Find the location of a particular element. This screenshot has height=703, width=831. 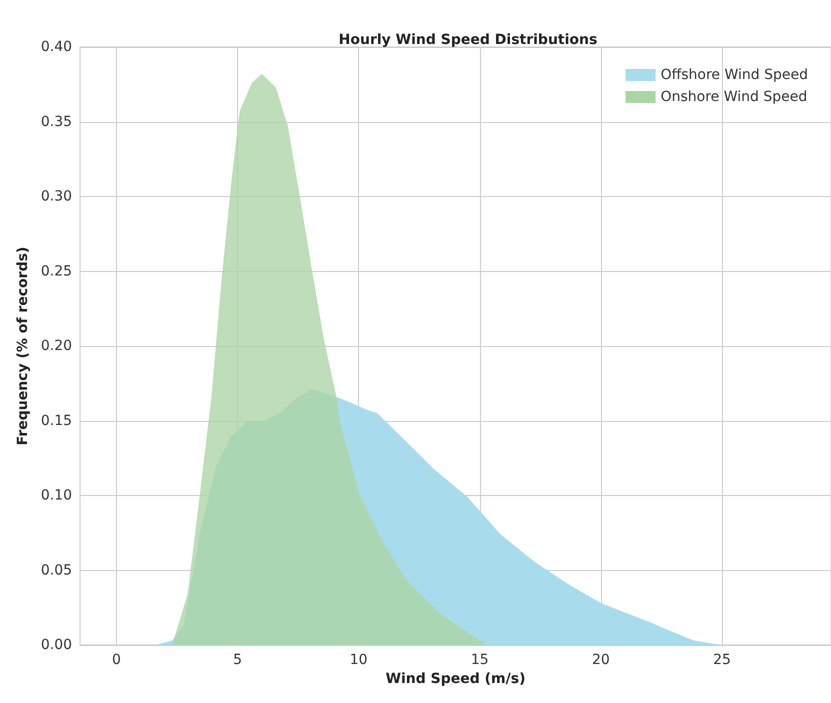

y-tick-label: 0.25 is located at coordinates (56, 271).